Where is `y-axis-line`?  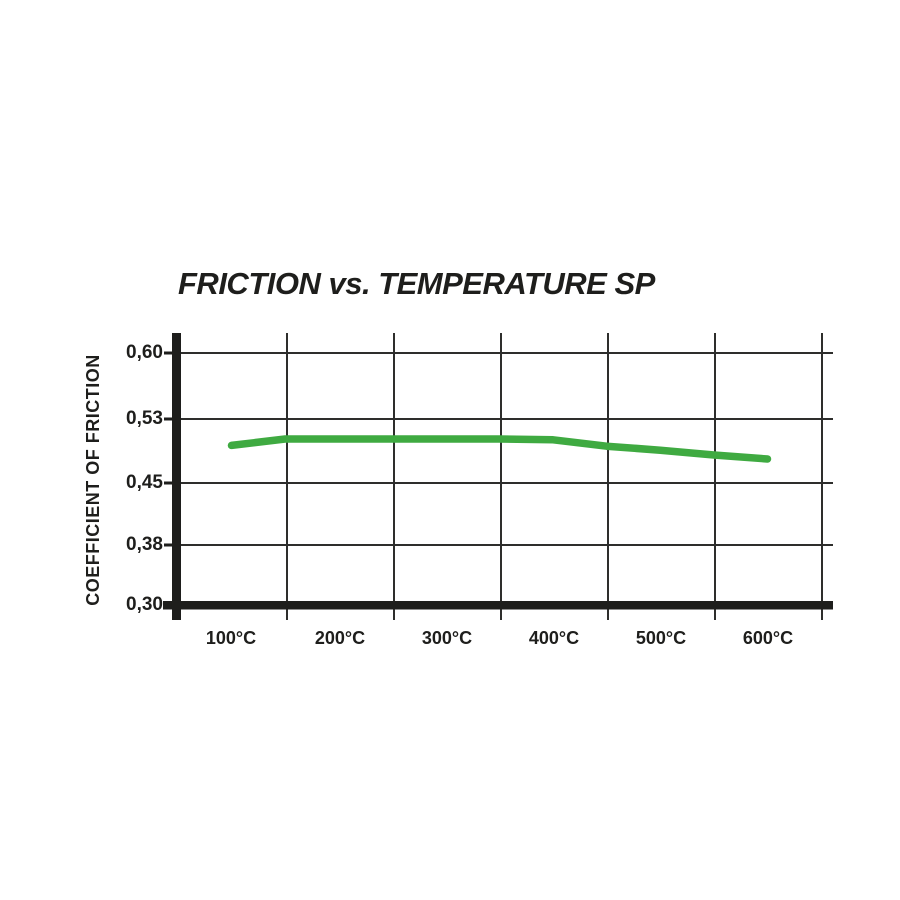
y-axis-line is located at coordinates (176, 476).